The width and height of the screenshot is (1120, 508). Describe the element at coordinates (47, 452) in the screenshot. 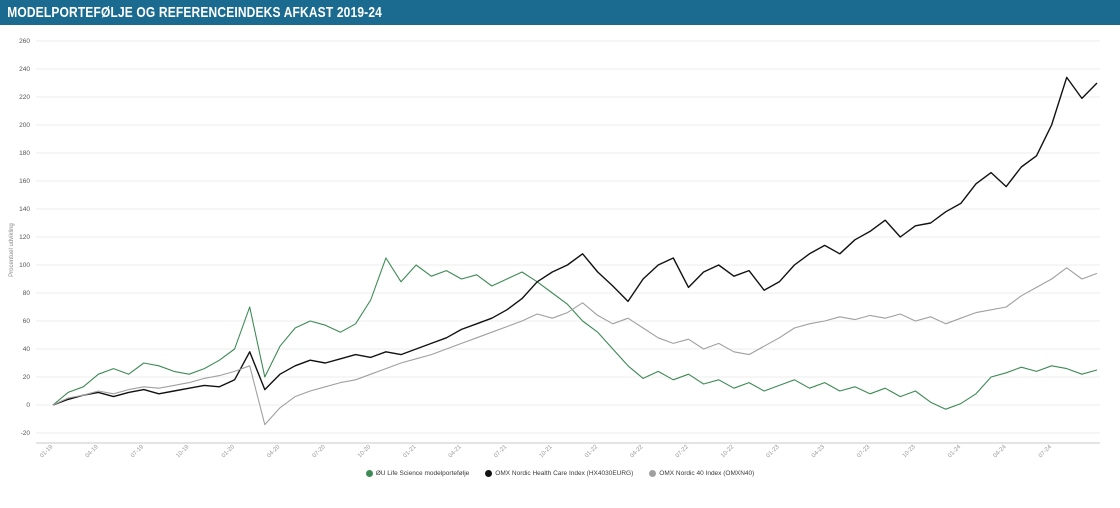

I see `x-tick-label: 01-19` at that location.